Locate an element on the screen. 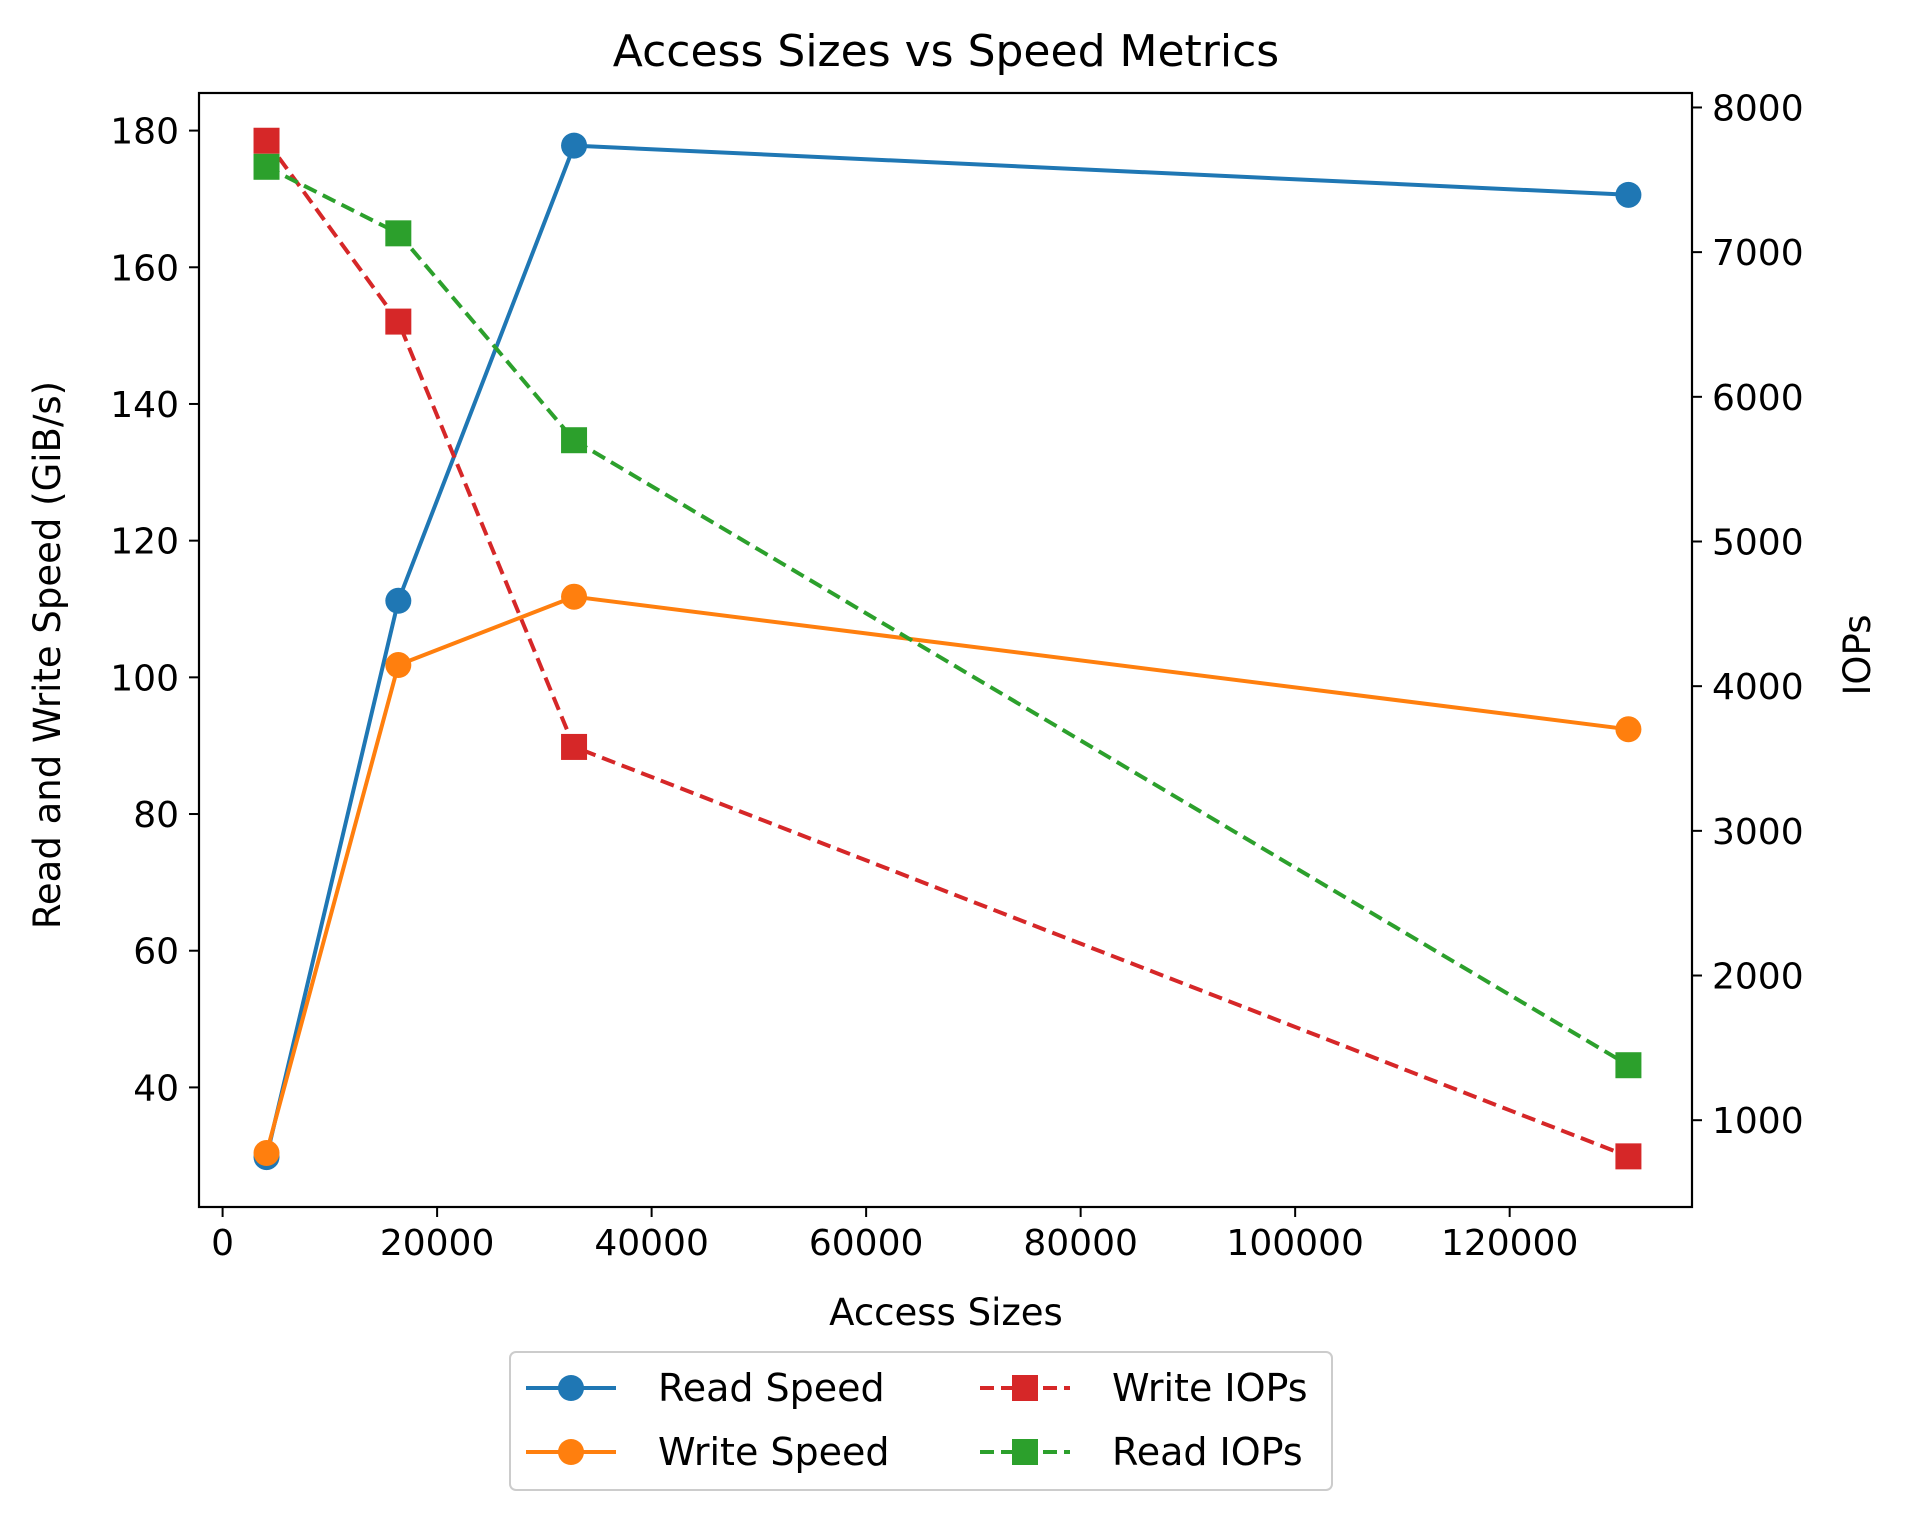 The width and height of the screenshot is (1909, 1513). y-tick-label: 180 is located at coordinates (144, 132).